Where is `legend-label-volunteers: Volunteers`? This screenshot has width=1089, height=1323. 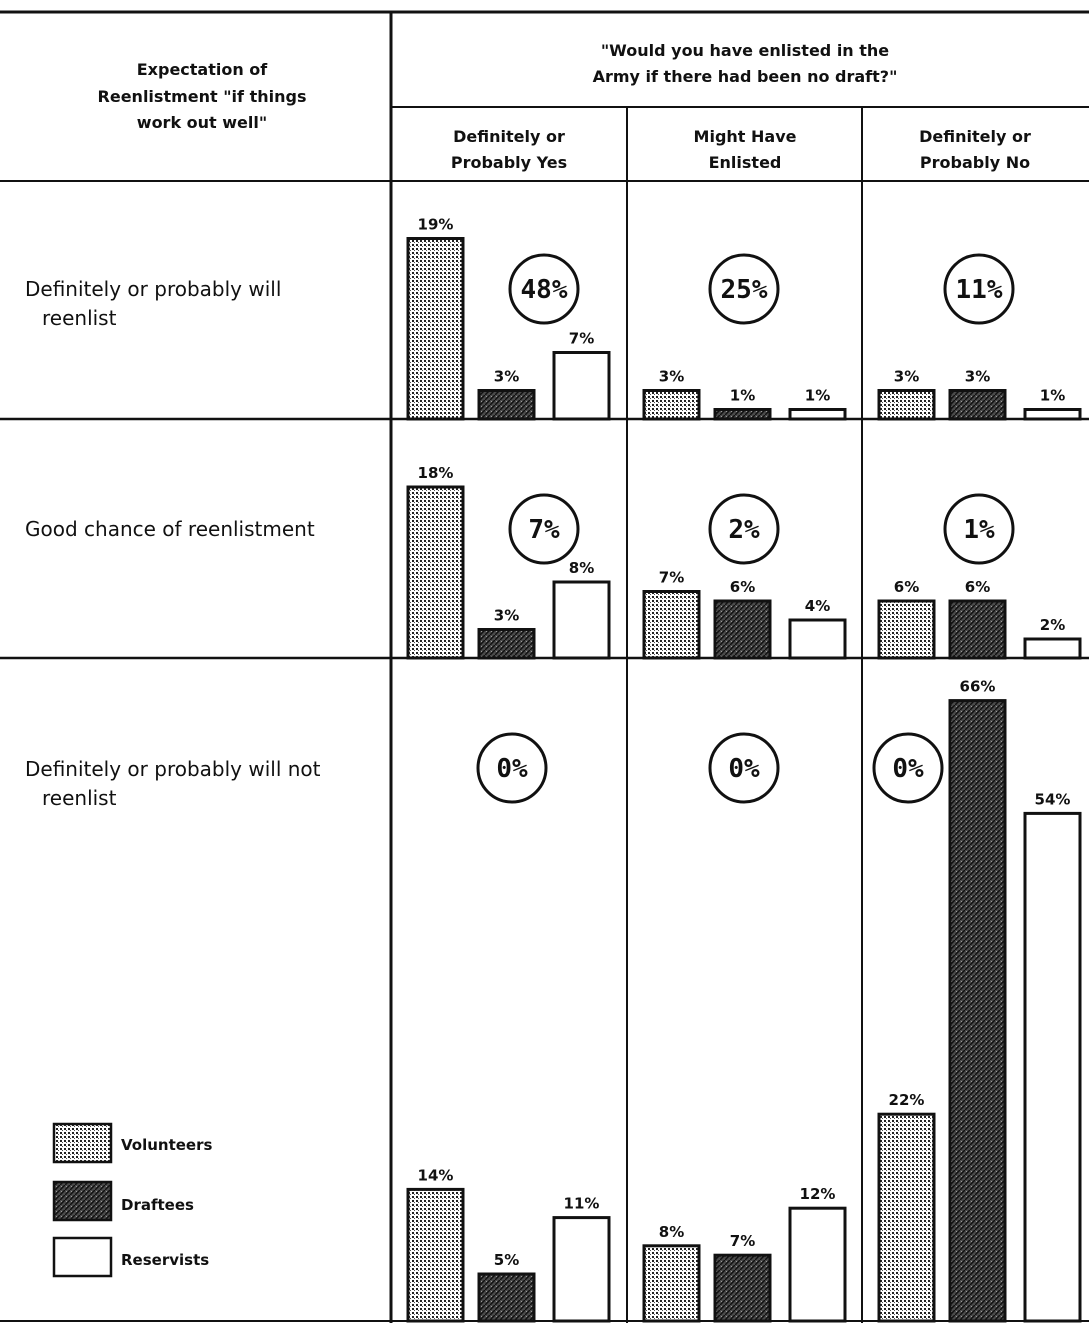 legend-label-volunteers: Volunteers is located at coordinates (167, 1145).